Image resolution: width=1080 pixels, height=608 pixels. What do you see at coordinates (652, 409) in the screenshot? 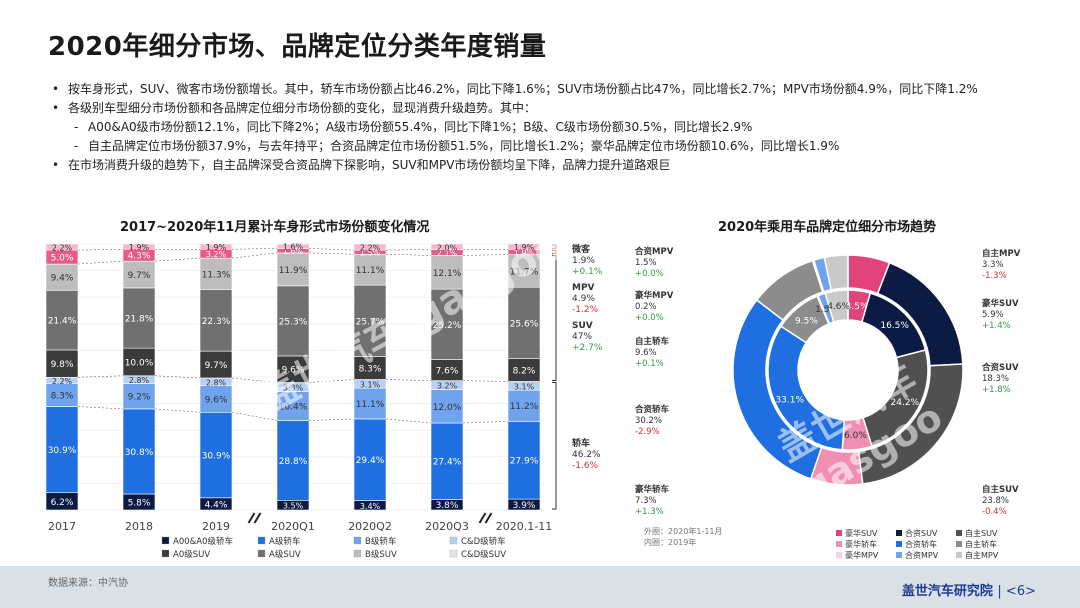
I see `callout-name: 合资轿车` at bounding box center [652, 409].